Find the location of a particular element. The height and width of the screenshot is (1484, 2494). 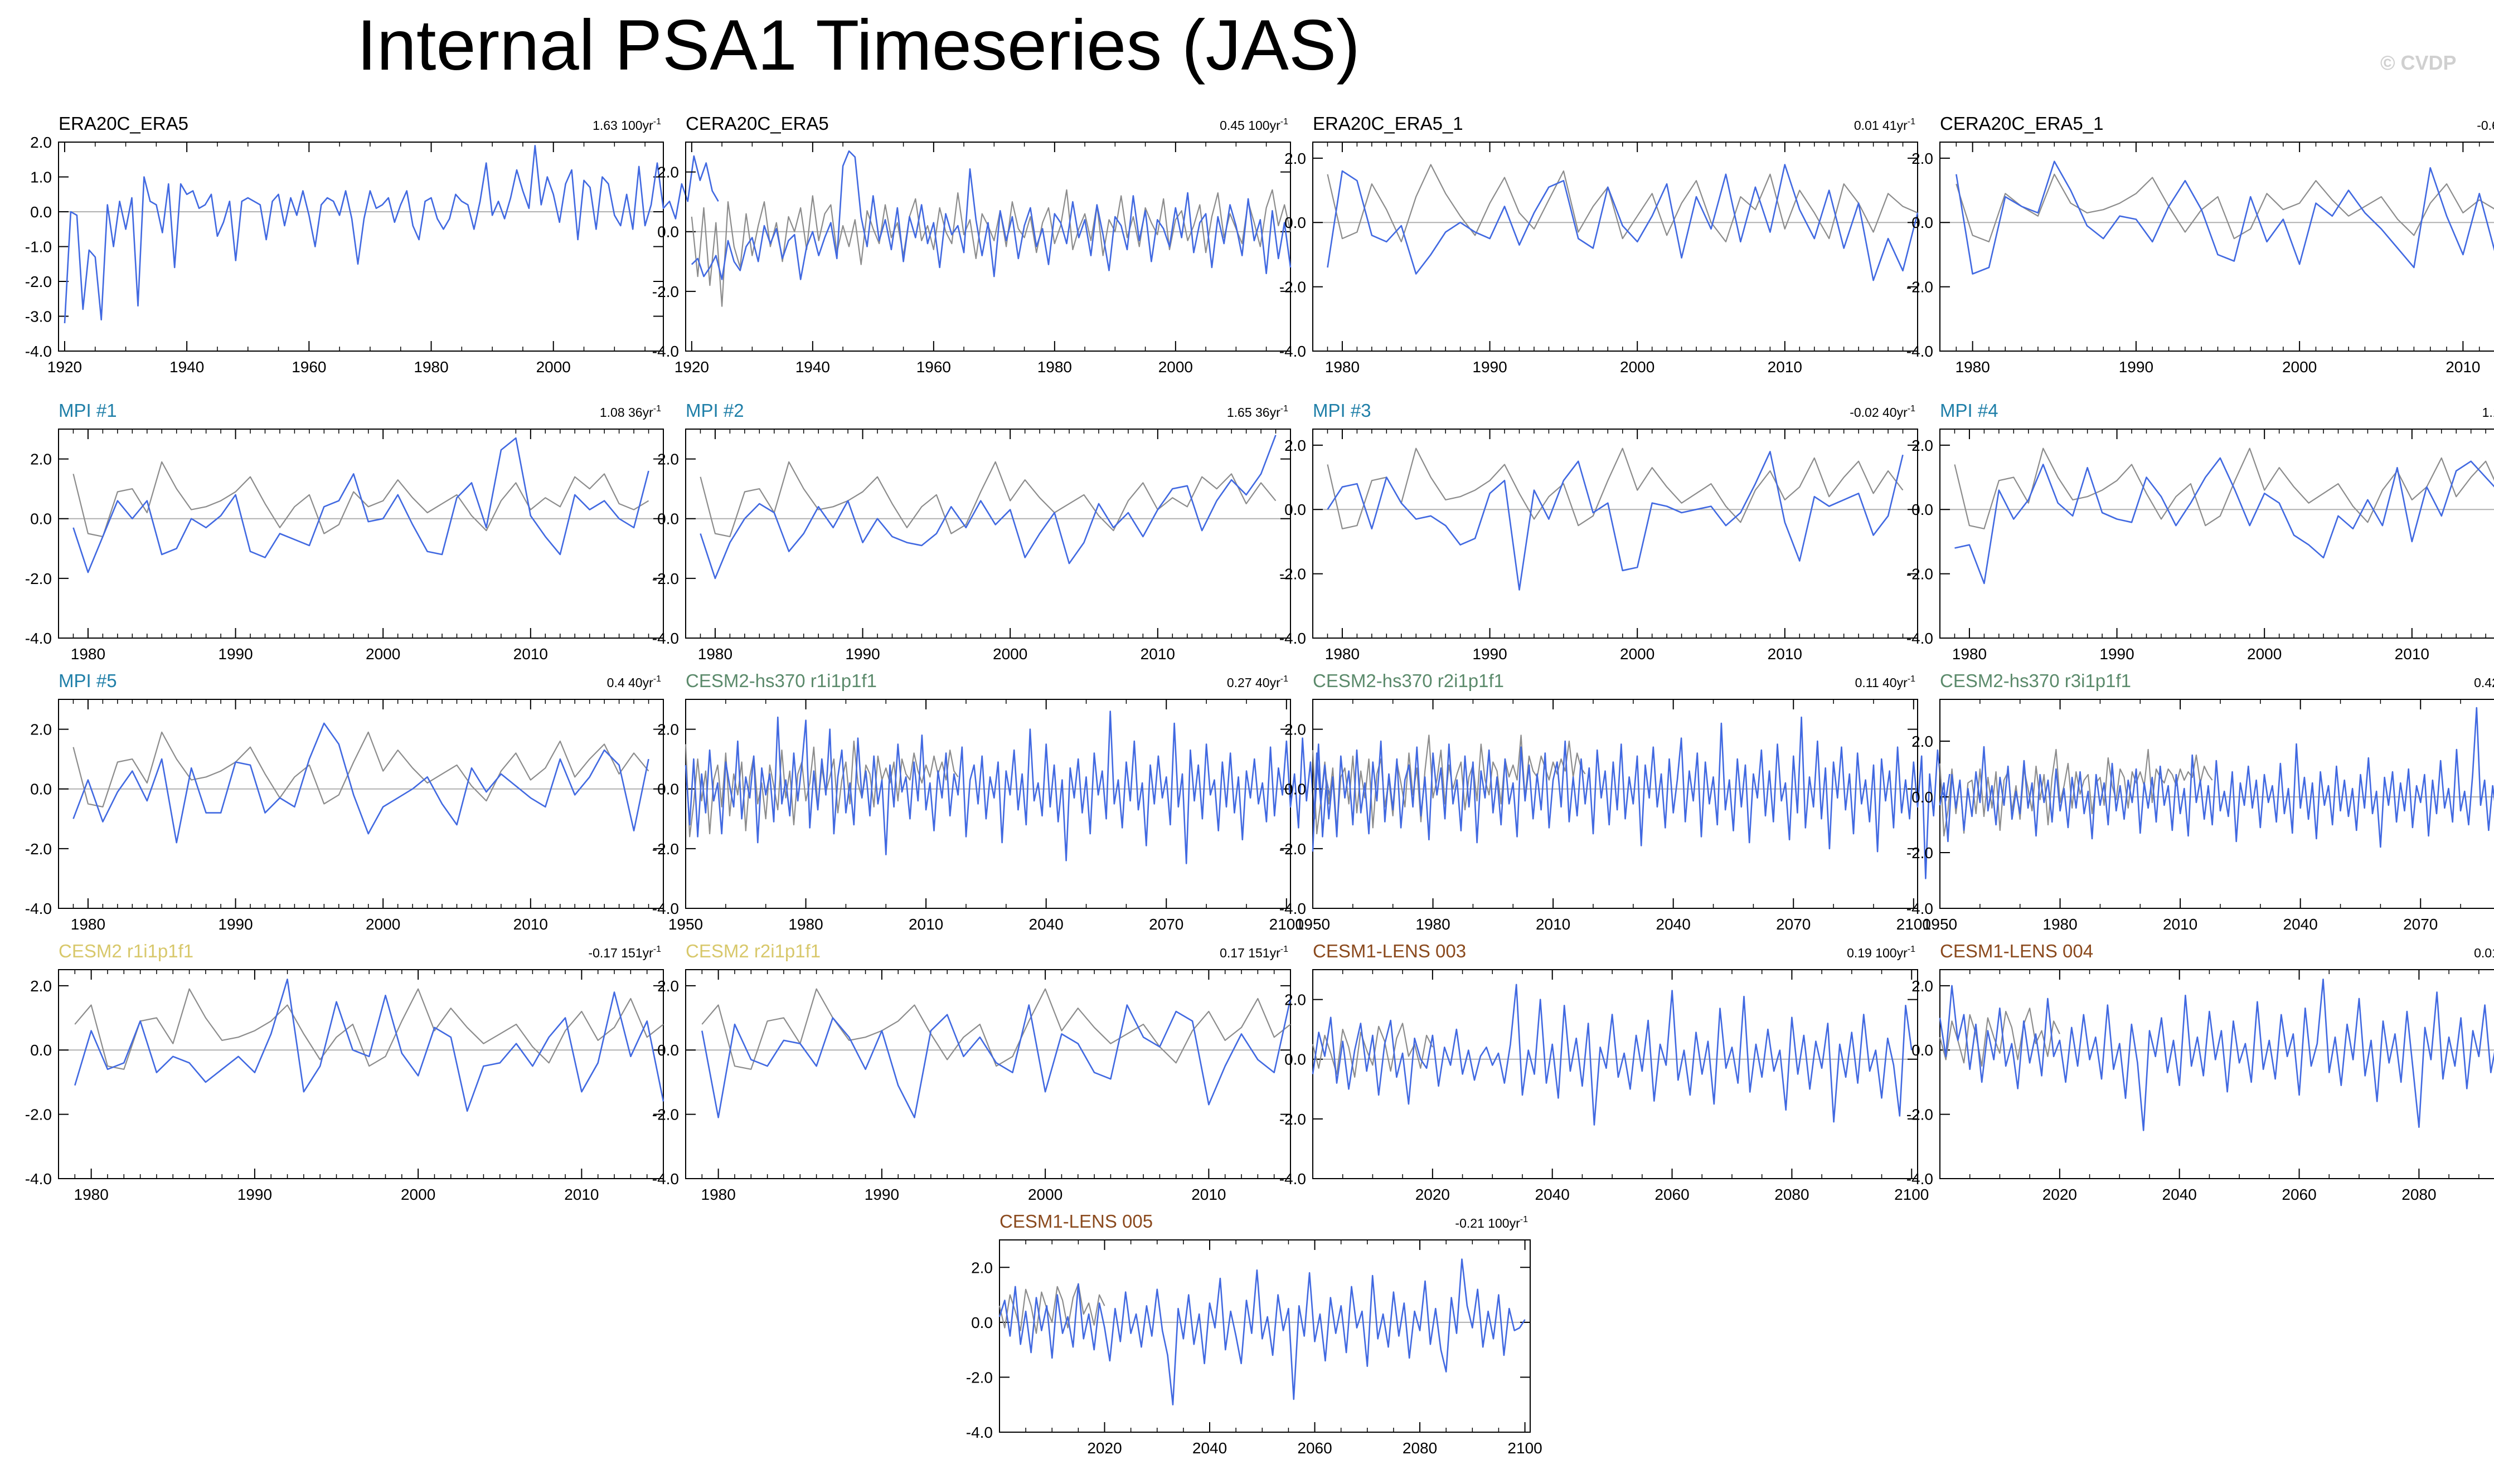

trend-value: 0.01 100yr is located at coordinates (2484, 953).